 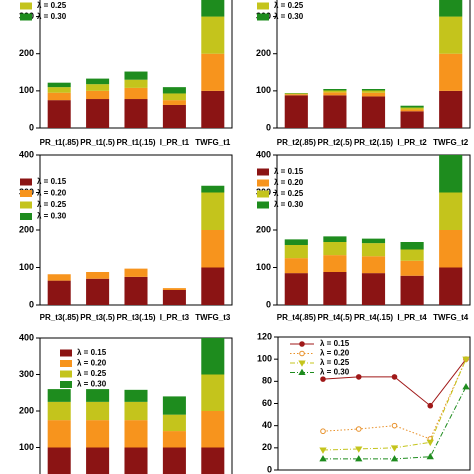 What do you see at coordinates (97, 142) in the screenshot?
I see `x-tick-label: PR_t1(.5)` at bounding box center [97, 142].